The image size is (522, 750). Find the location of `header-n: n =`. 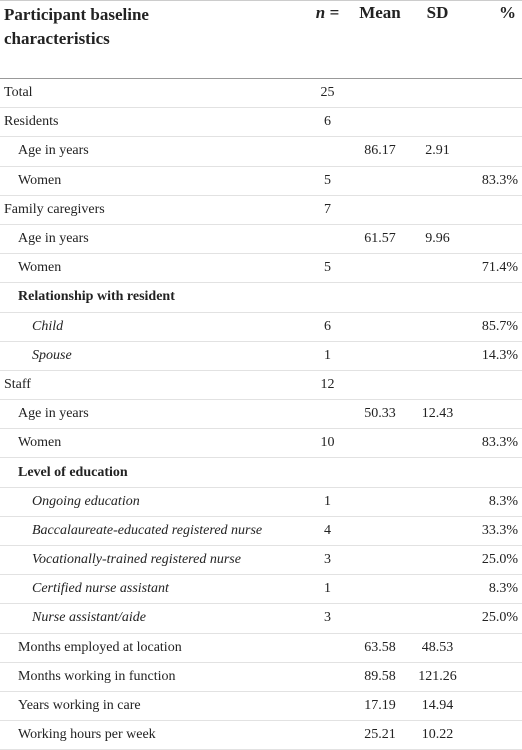

header-n: n = is located at coordinates (327, 39).